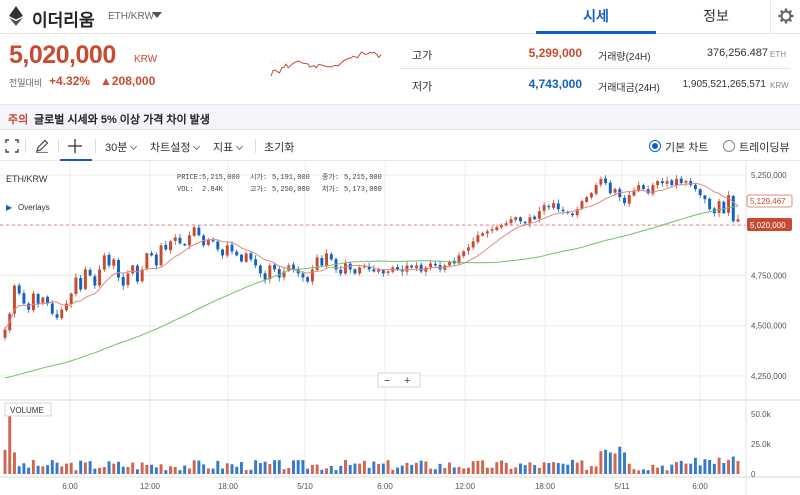 This screenshot has height=495, width=800. What do you see at coordinates (228, 486) in the screenshot?
I see `time-axis-tick: 18:00` at bounding box center [228, 486].